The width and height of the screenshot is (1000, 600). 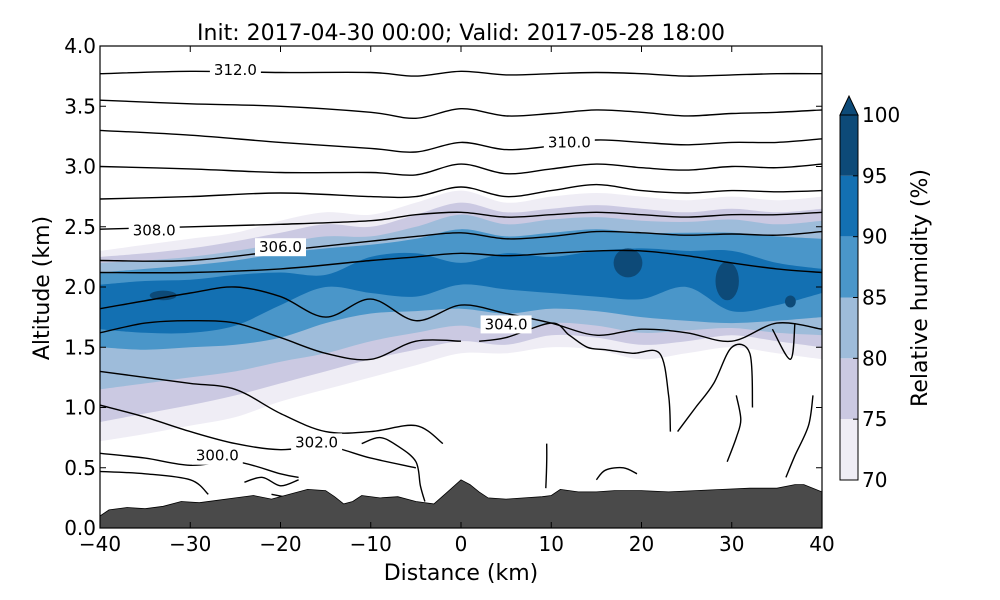 I want to click on colorbar: 70 75 80 85 90 95 100, so click(x=869, y=293).